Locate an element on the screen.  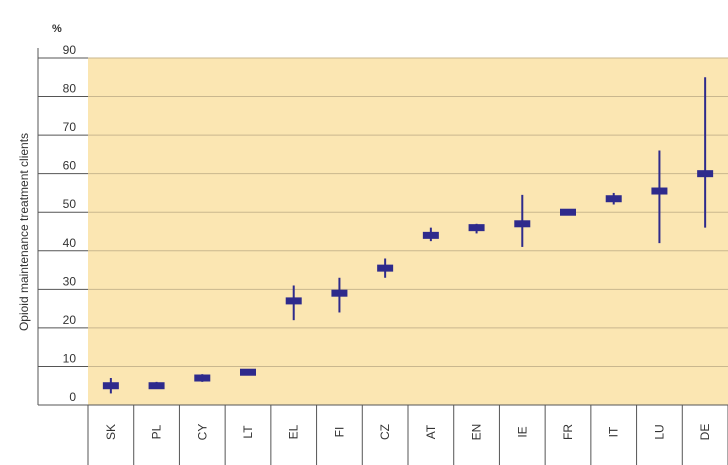
y-axis: 0 10 20 30 40 50 60 70 80 90 is located at coordinates (62, 224).